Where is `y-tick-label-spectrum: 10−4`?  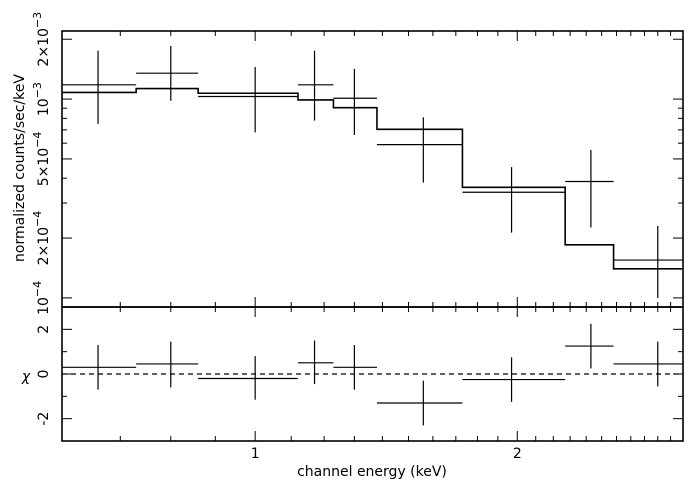
y-tick-label-spectrum: 10−4 is located at coordinates (41, 298).